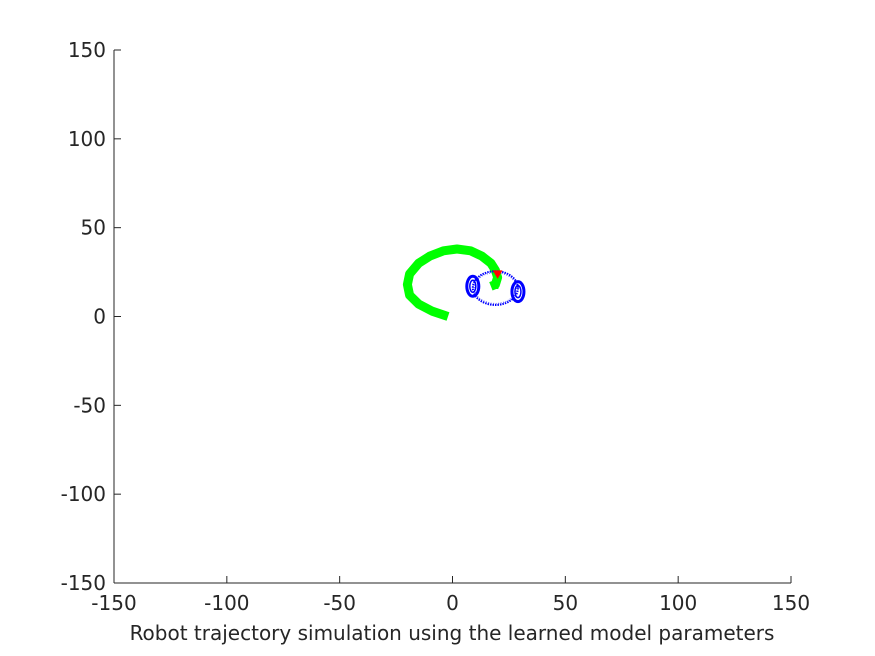  What do you see at coordinates (83, 583) in the screenshot?
I see `y-tick-label: -150` at bounding box center [83, 583].